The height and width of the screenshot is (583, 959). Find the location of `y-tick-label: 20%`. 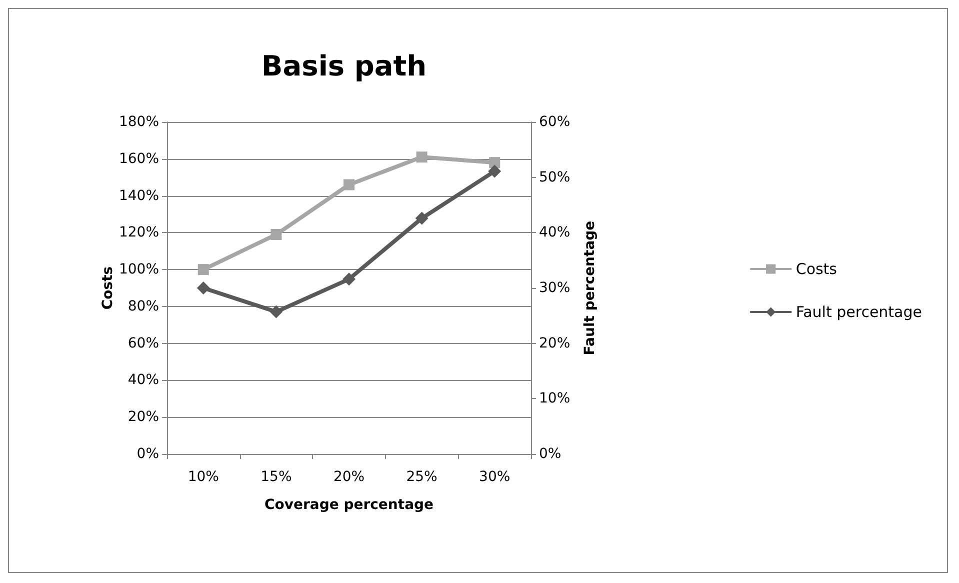

y-tick-label: 20% is located at coordinates (143, 417).